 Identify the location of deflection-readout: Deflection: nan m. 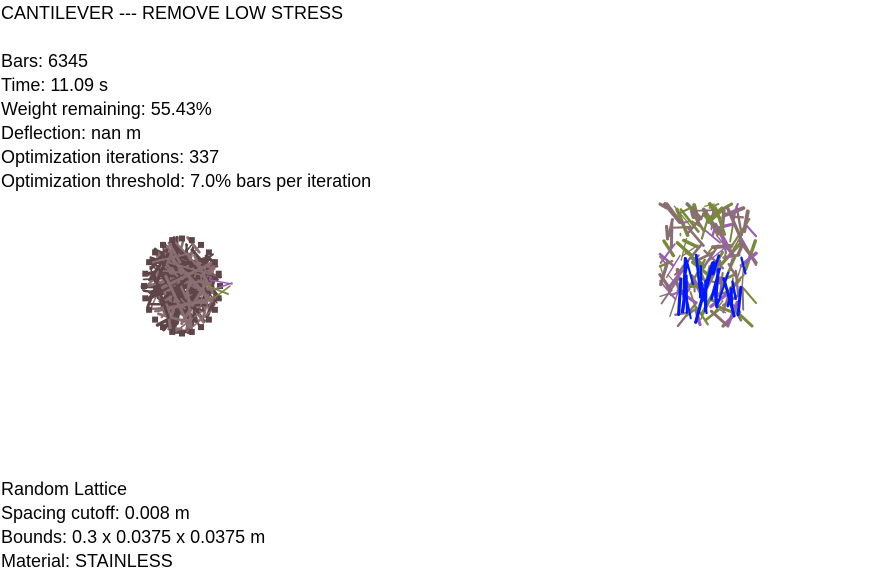
(71, 133).